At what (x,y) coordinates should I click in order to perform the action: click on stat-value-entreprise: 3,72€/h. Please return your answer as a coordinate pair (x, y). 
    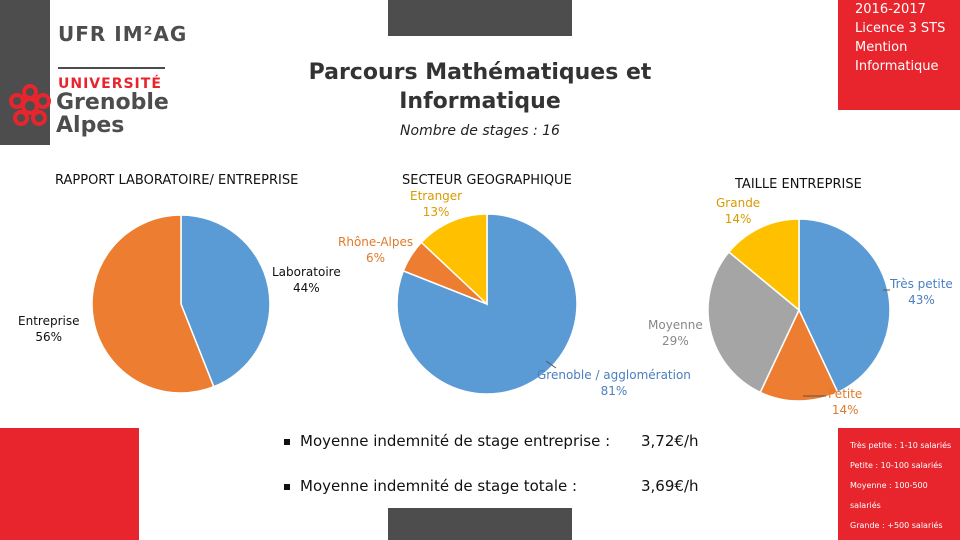
    Looking at the image, I should click on (670, 441).